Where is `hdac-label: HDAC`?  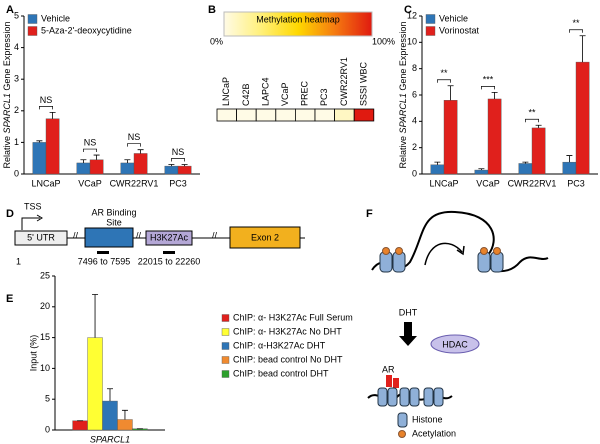
hdac-label: HDAC is located at coordinates (455, 344).